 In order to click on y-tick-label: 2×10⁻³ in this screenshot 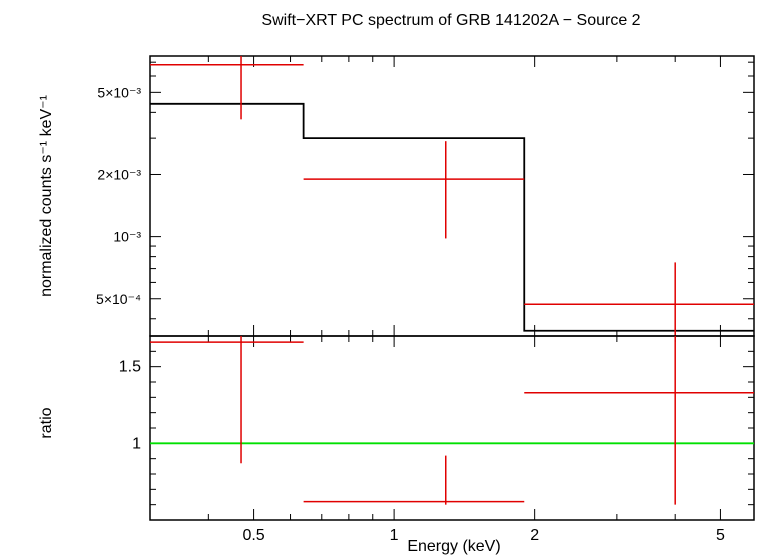, I will do `click(119, 174)`.